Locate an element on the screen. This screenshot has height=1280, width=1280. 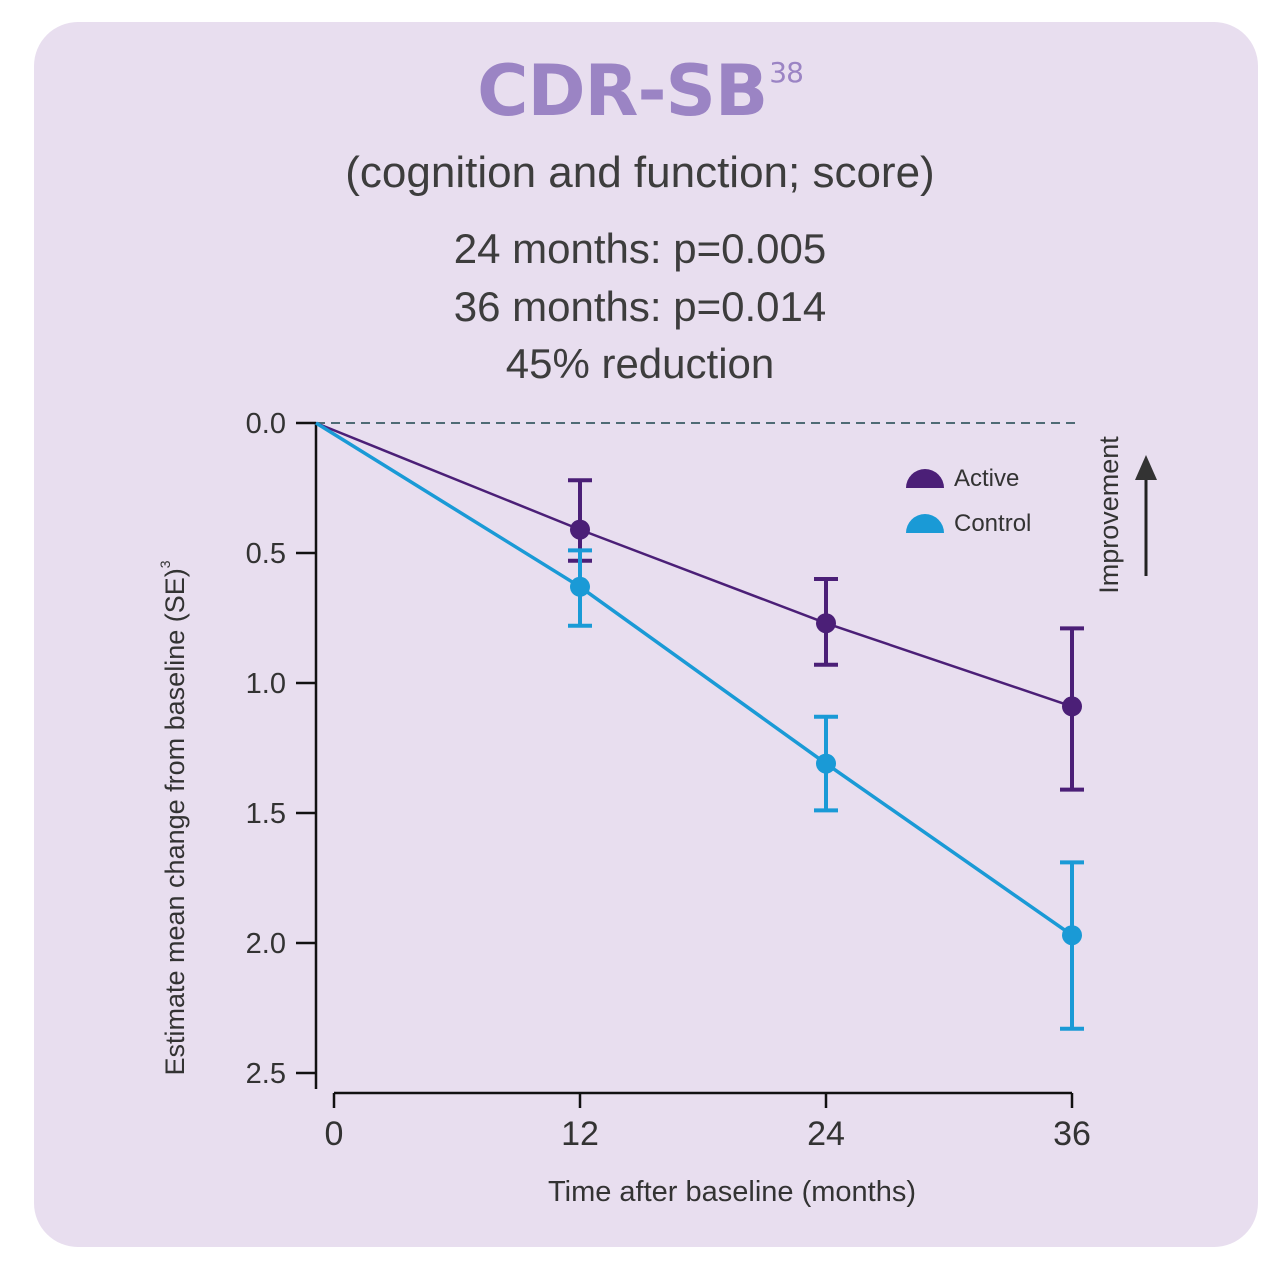
x-axis-title: Time after baseline (months) is located at coordinates (732, 1192).